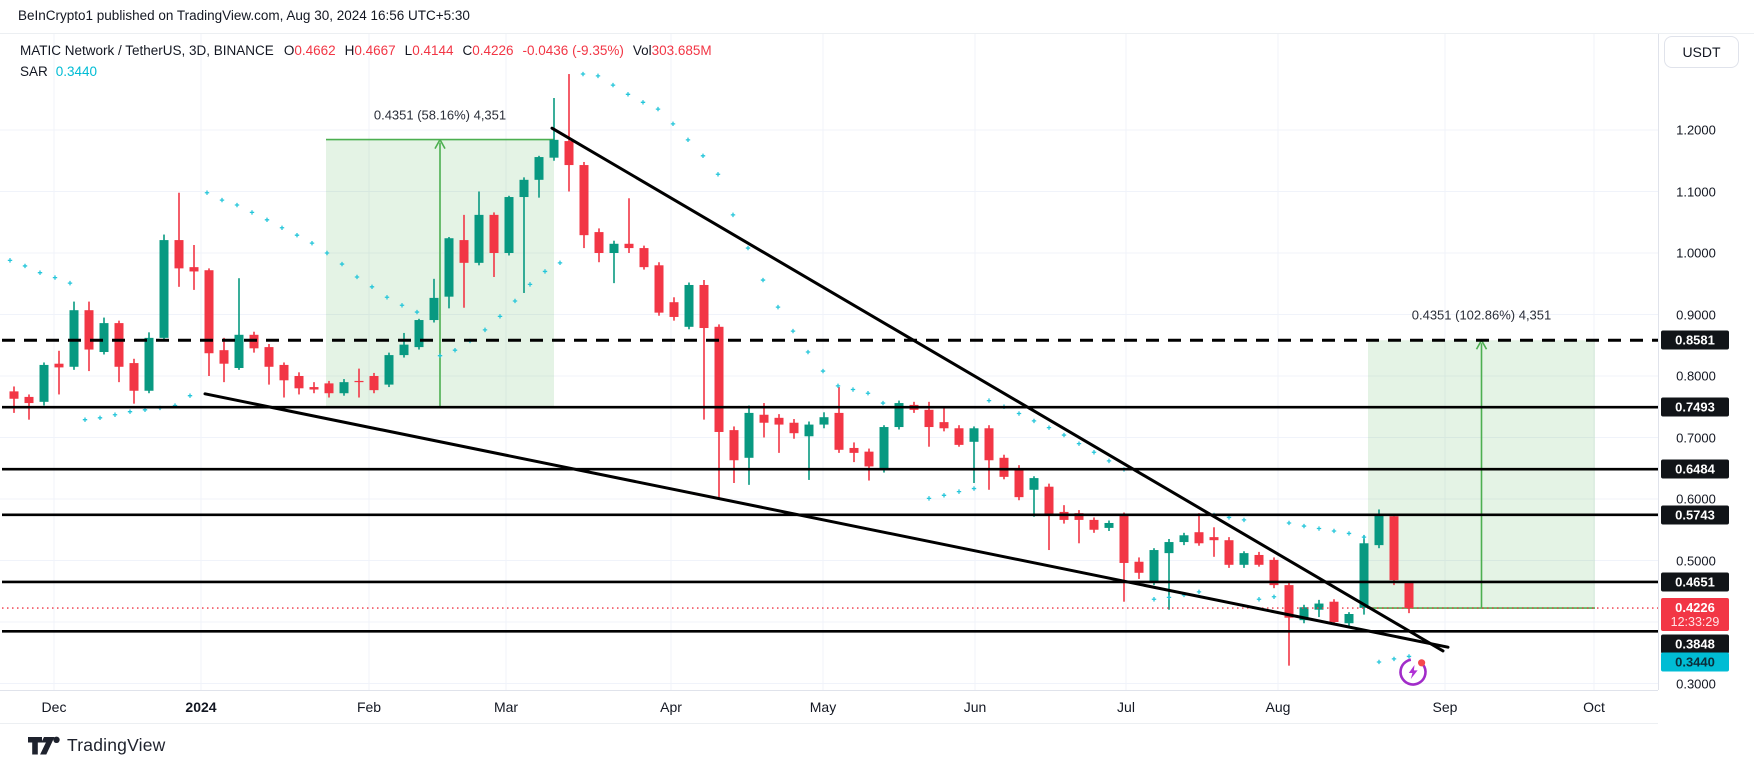 This screenshot has width=1754, height=768. What do you see at coordinates (1695, 662) in the screenshot?
I see `price-badge-0.3440: 0.3440` at bounding box center [1695, 662].